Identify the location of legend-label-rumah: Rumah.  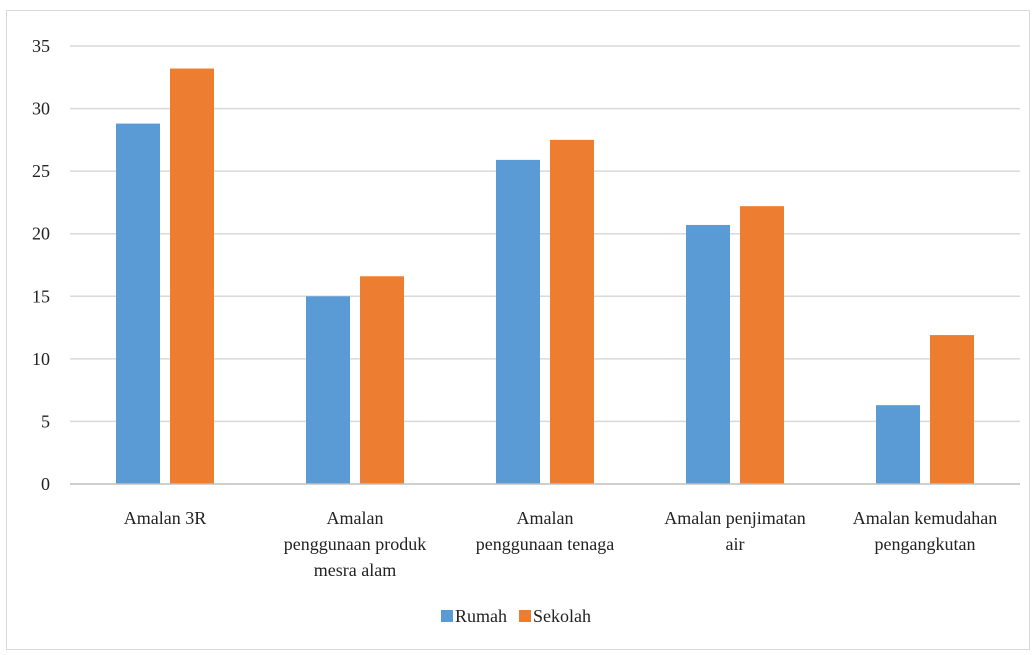
(481, 616).